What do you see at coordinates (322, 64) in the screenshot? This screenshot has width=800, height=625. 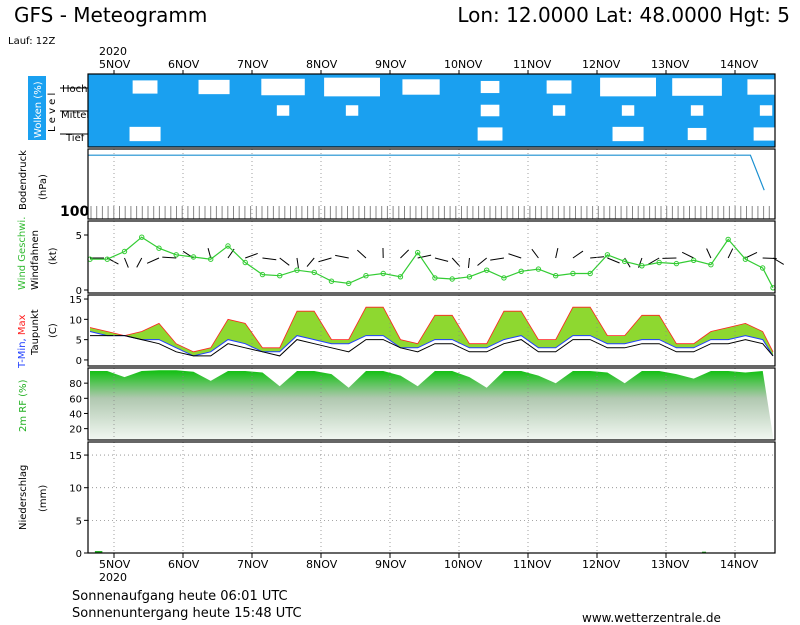 I see `day-label-top: 8NOV` at bounding box center [322, 64].